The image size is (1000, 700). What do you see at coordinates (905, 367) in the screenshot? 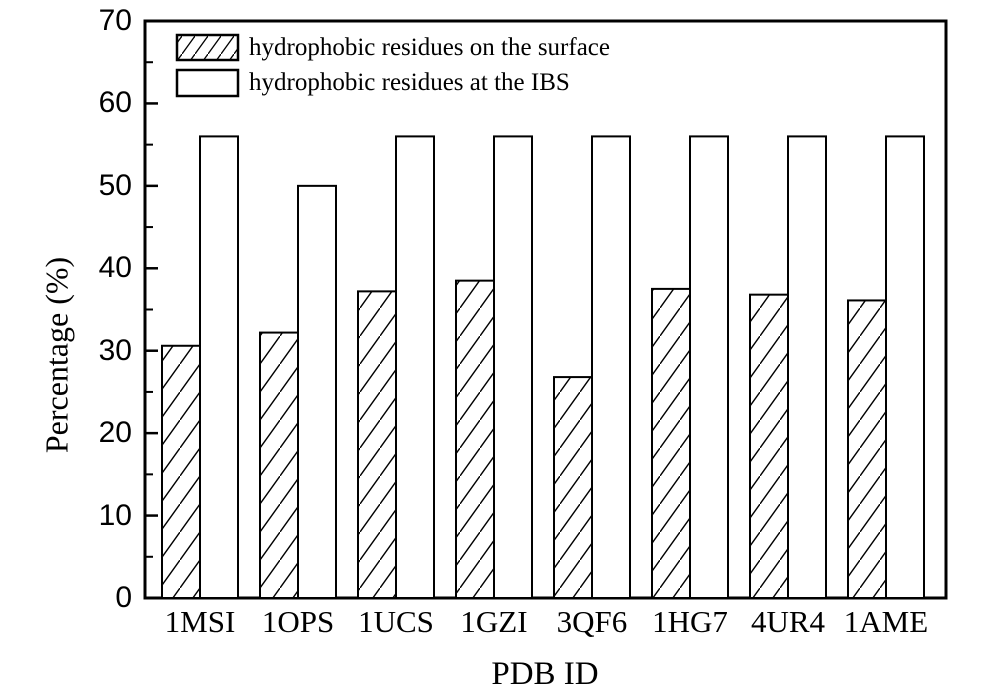
I see `bar-ibs-1AME` at bounding box center [905, 367].